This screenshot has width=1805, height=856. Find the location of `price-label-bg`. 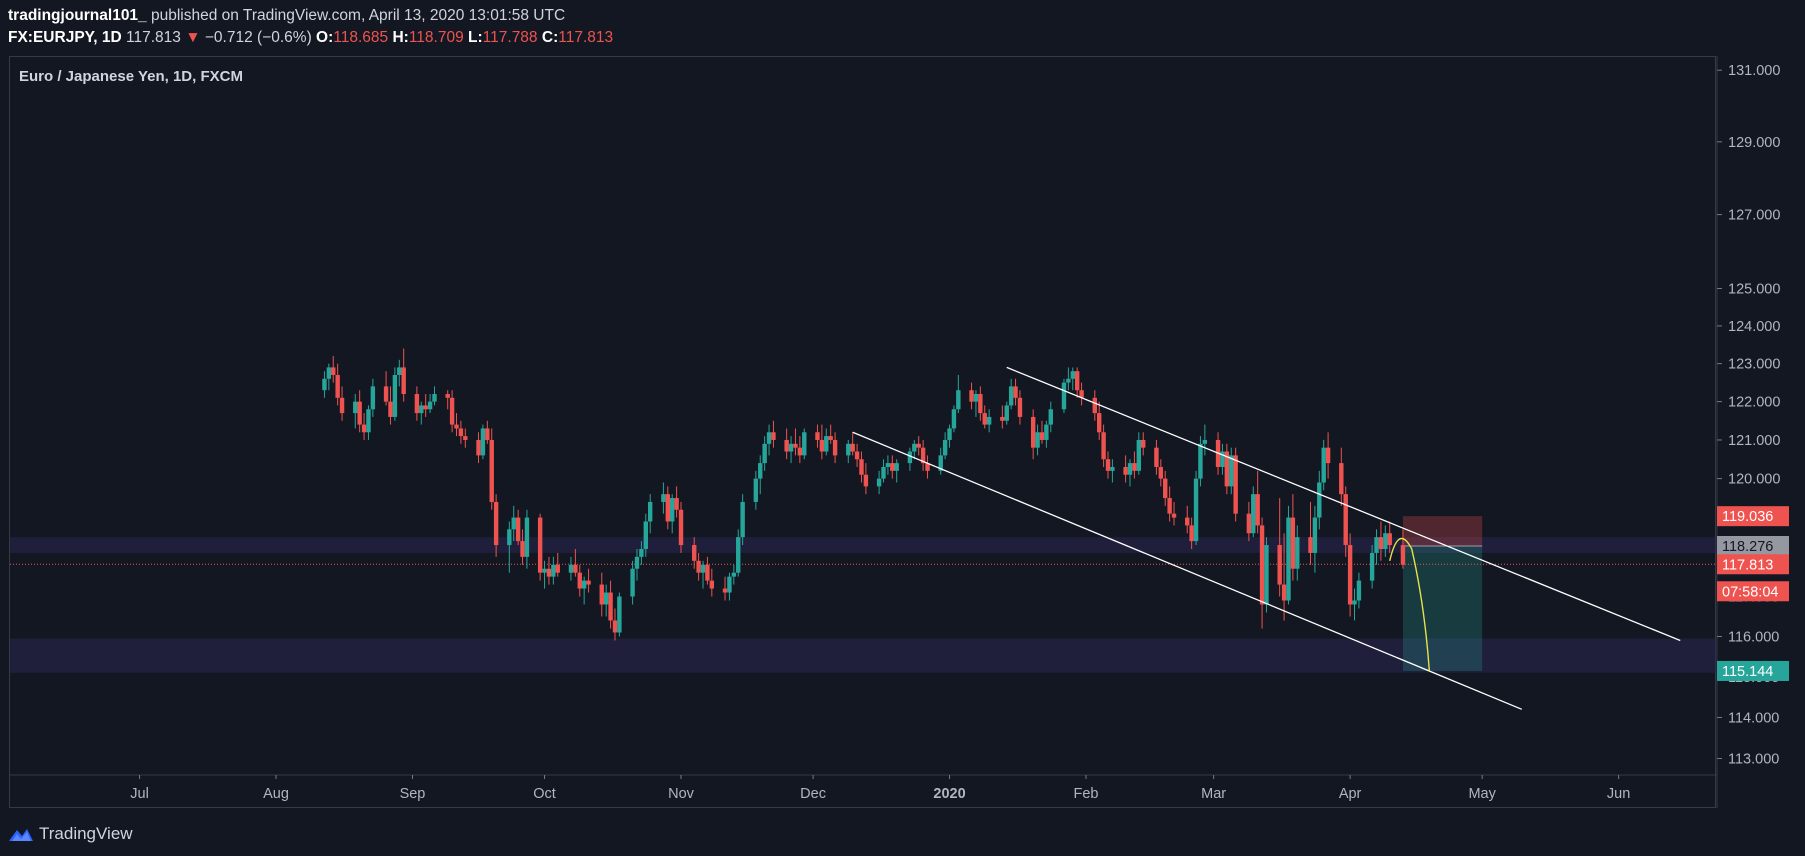

price-label-bg is located at coordinates (1753, 591).